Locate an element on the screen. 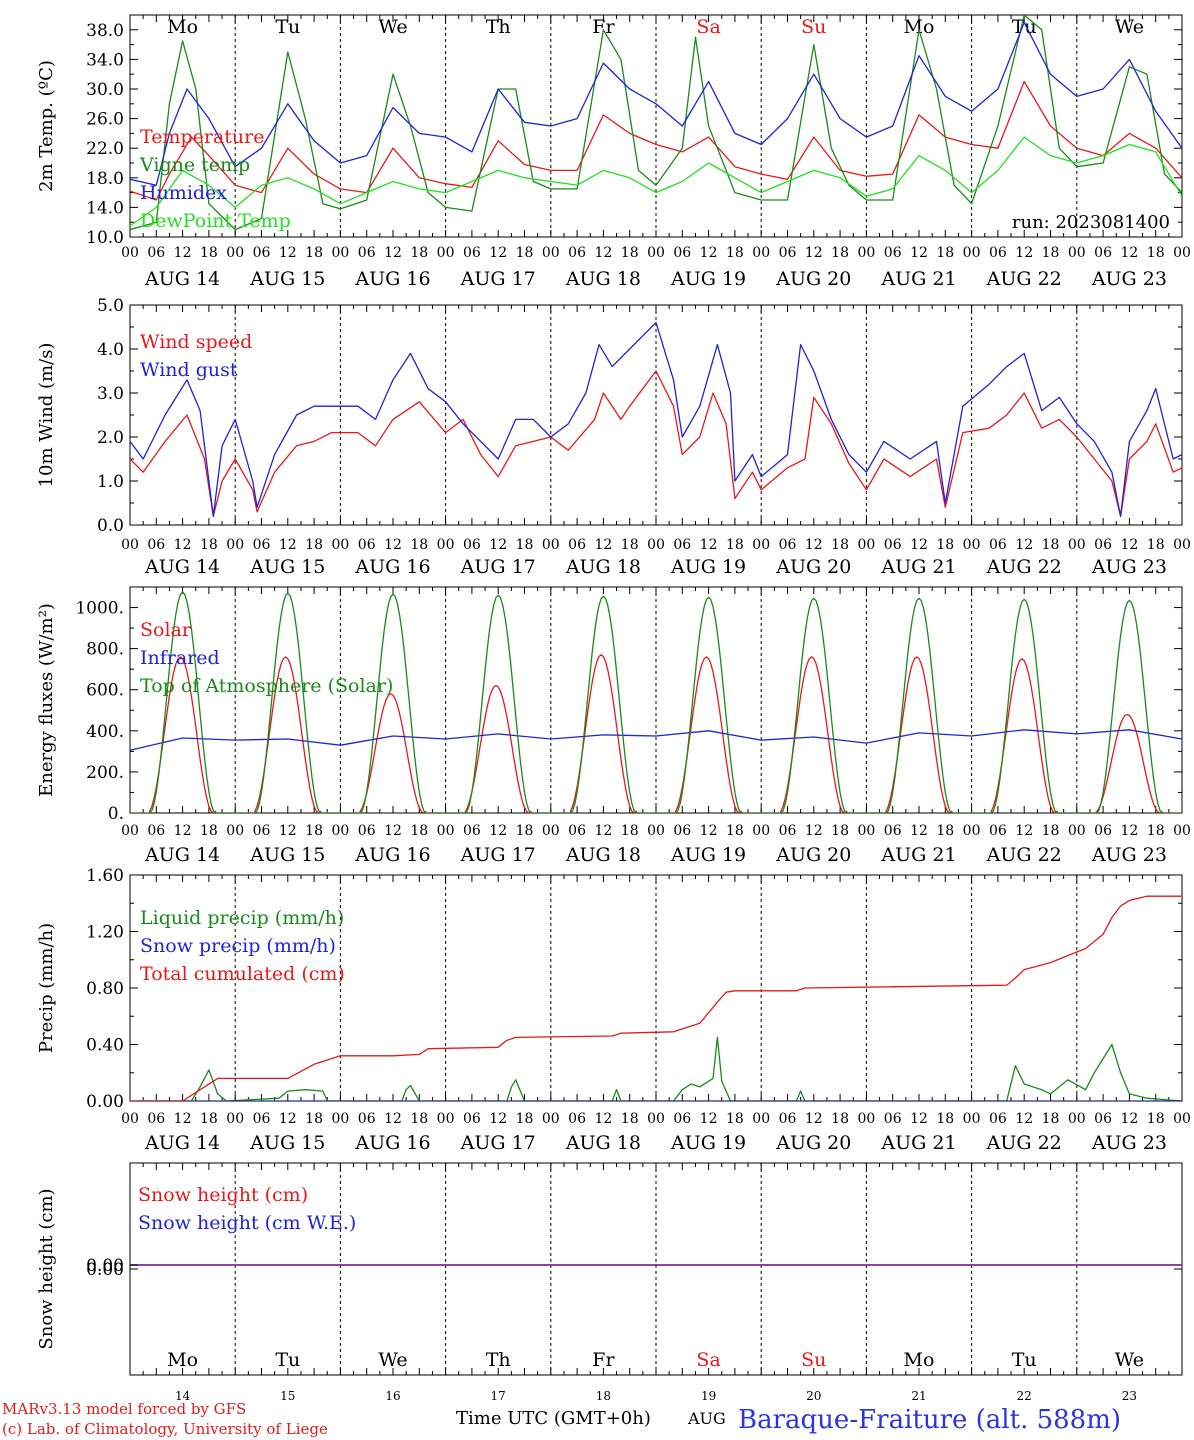 Image resolution: width=1194 pixels, height=1440 pixels. wind-date-label: AUG 20 is located at coordinates (813, 567).